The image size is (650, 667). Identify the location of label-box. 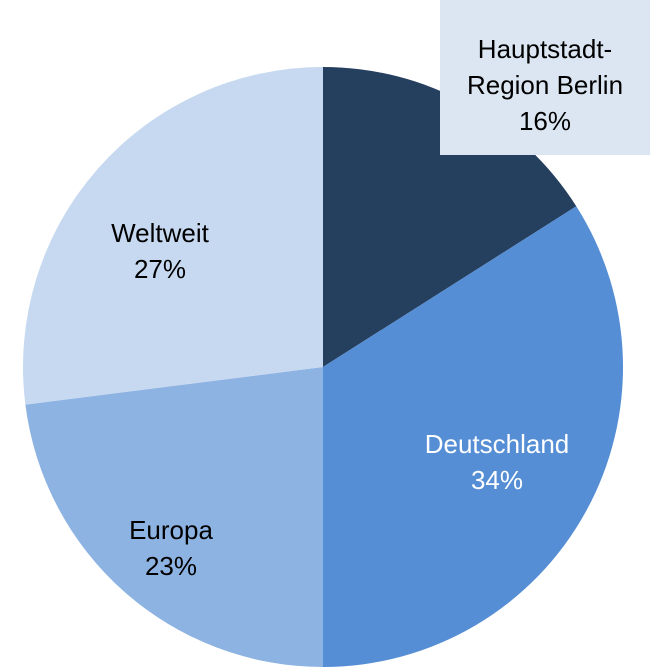
(545, 77).